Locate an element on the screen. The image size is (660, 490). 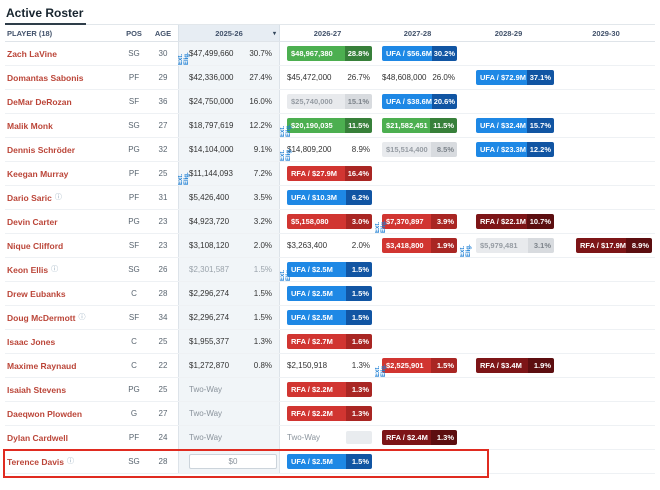
player-link: Domantas Sabonis is located at coordinates (45, 77).